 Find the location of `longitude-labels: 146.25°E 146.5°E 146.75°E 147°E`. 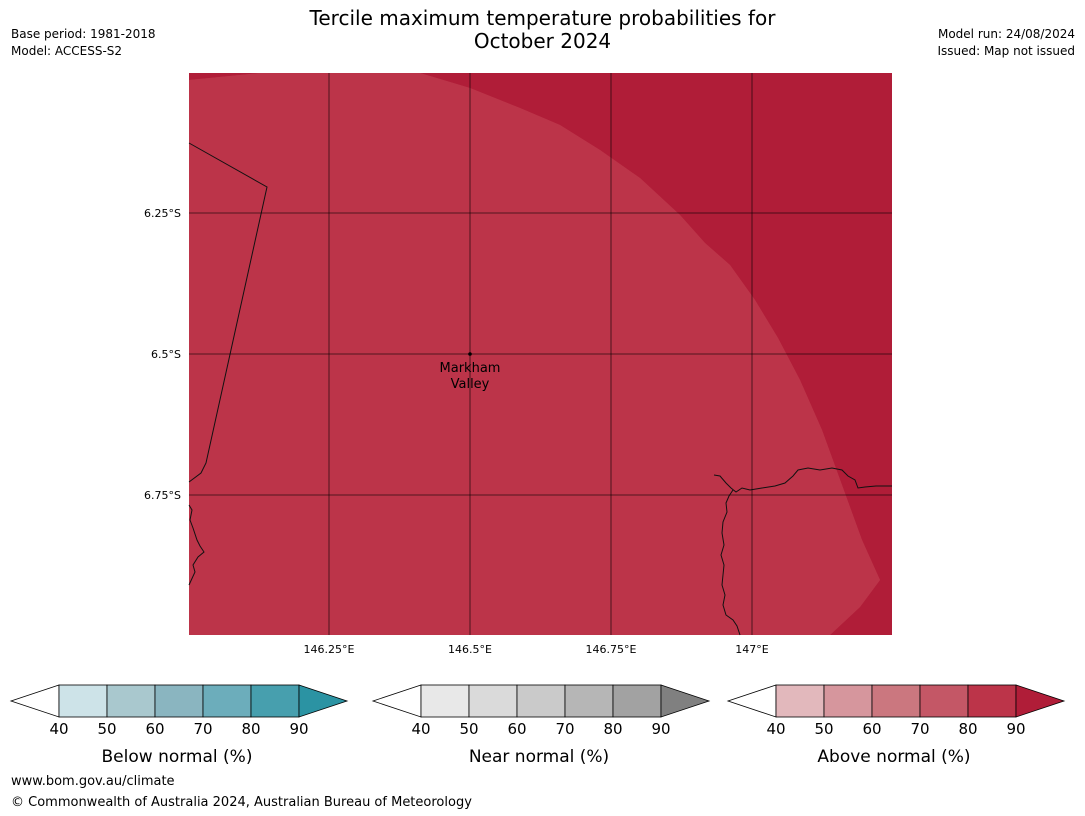

longitude-labels: 146.25°E 146.5°E 146.75°E 147°E is located at coordinates (536, 649).